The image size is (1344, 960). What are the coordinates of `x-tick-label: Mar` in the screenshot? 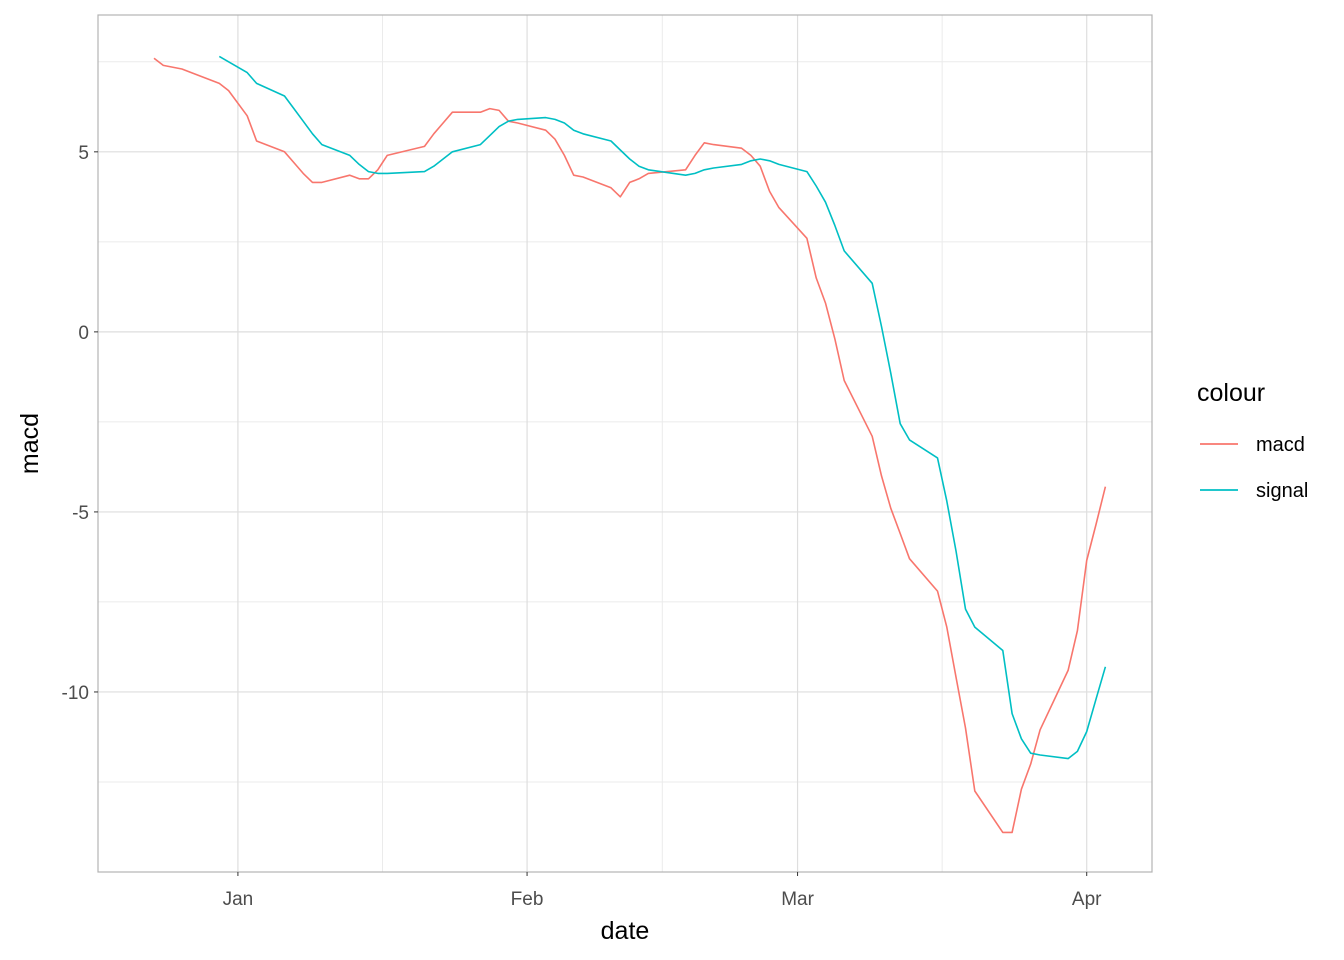 It's located at (797, 899).